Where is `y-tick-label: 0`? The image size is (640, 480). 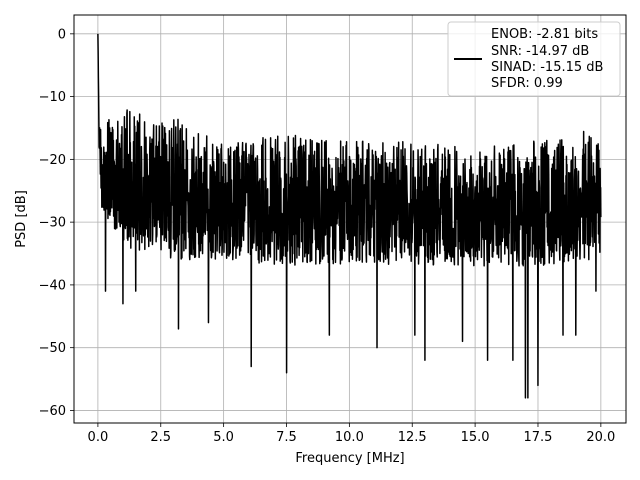
y-tick-label: 0 is located at coordinates (62, 34).